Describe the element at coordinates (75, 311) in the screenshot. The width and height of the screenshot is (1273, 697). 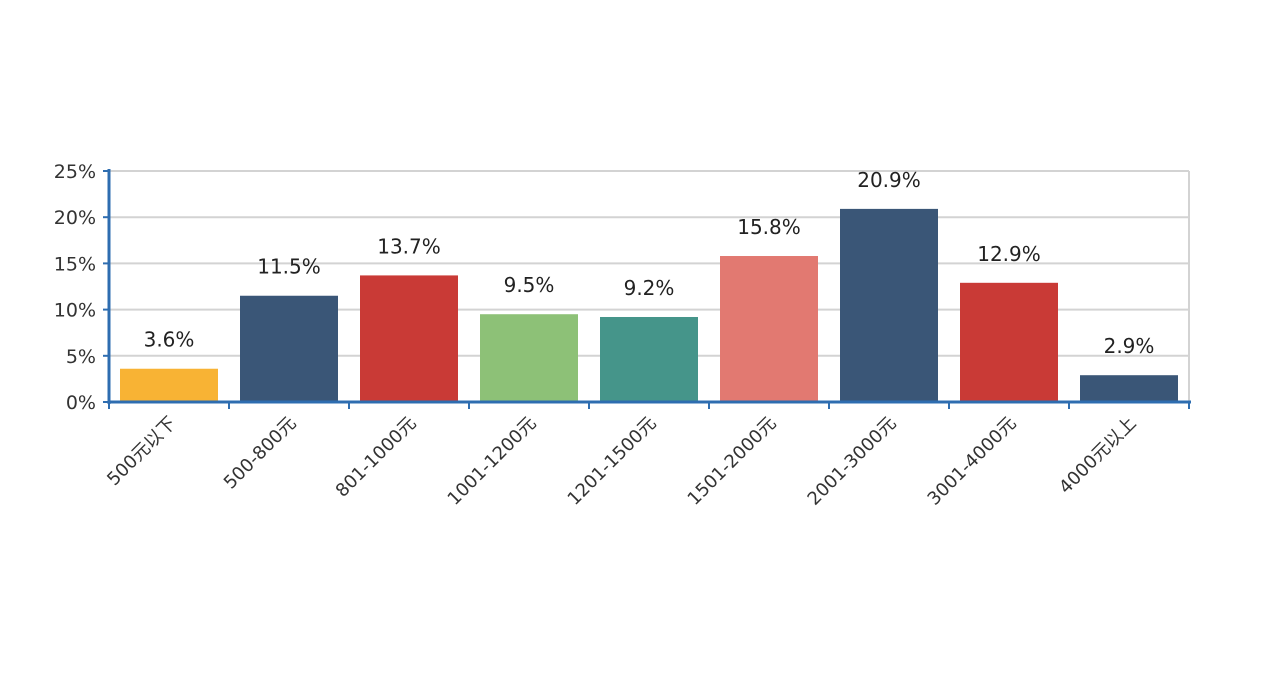
I see `y-tick-label: 10%` at that location.